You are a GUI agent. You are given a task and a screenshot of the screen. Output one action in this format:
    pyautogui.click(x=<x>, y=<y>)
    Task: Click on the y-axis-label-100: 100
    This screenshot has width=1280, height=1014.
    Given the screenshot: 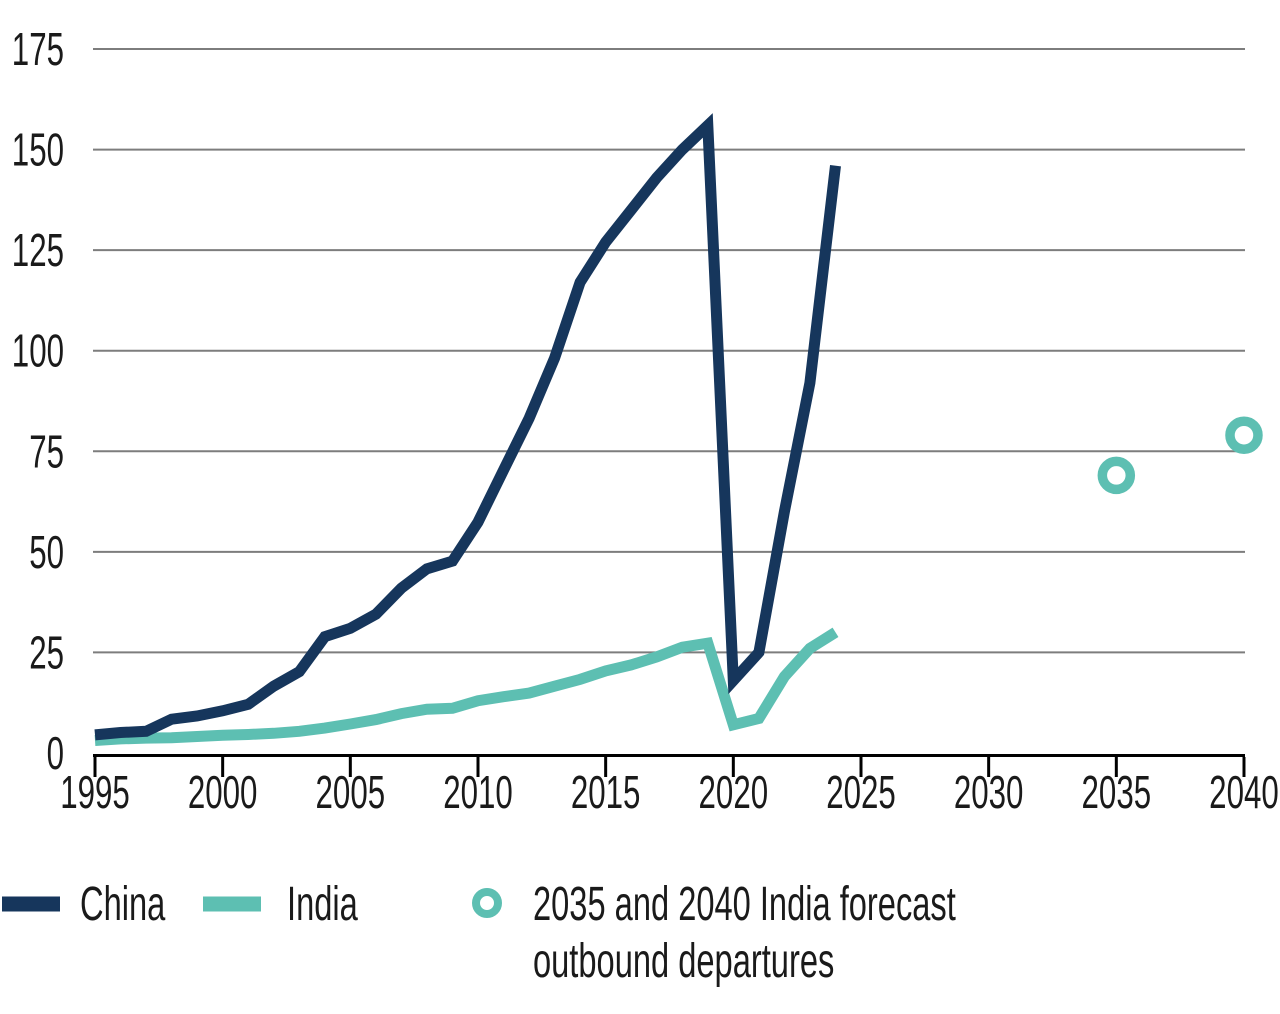 What is the action you would take?
    pyautogui.click(x=38, y=351)
    